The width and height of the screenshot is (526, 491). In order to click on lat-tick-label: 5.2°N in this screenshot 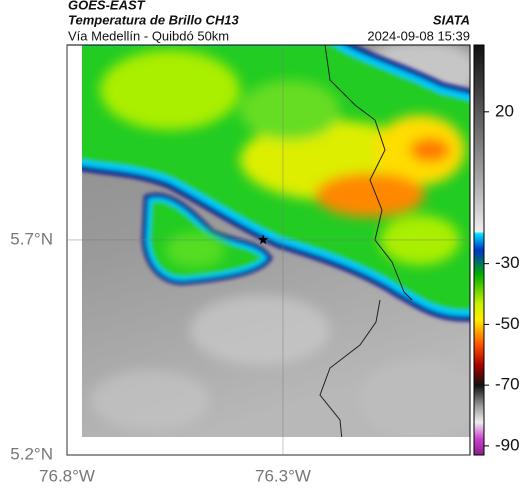, I will do `click(31, 453)`.